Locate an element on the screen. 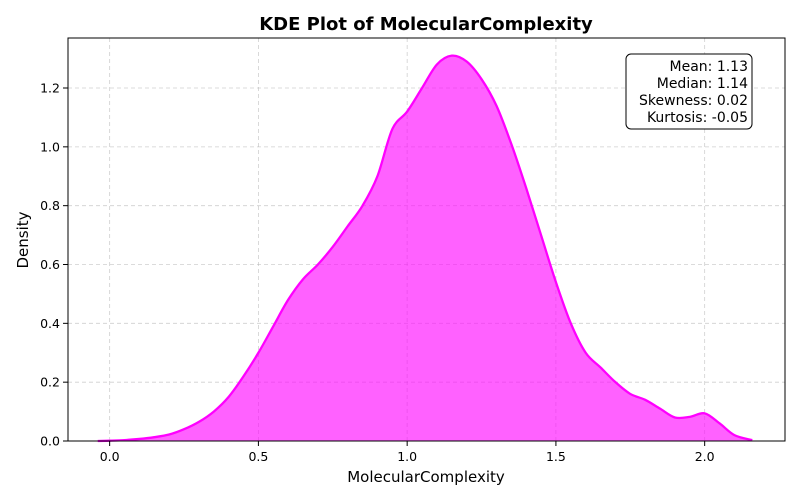  x-axis-label: MolecularComplexity is located at coordinates (426, 477).